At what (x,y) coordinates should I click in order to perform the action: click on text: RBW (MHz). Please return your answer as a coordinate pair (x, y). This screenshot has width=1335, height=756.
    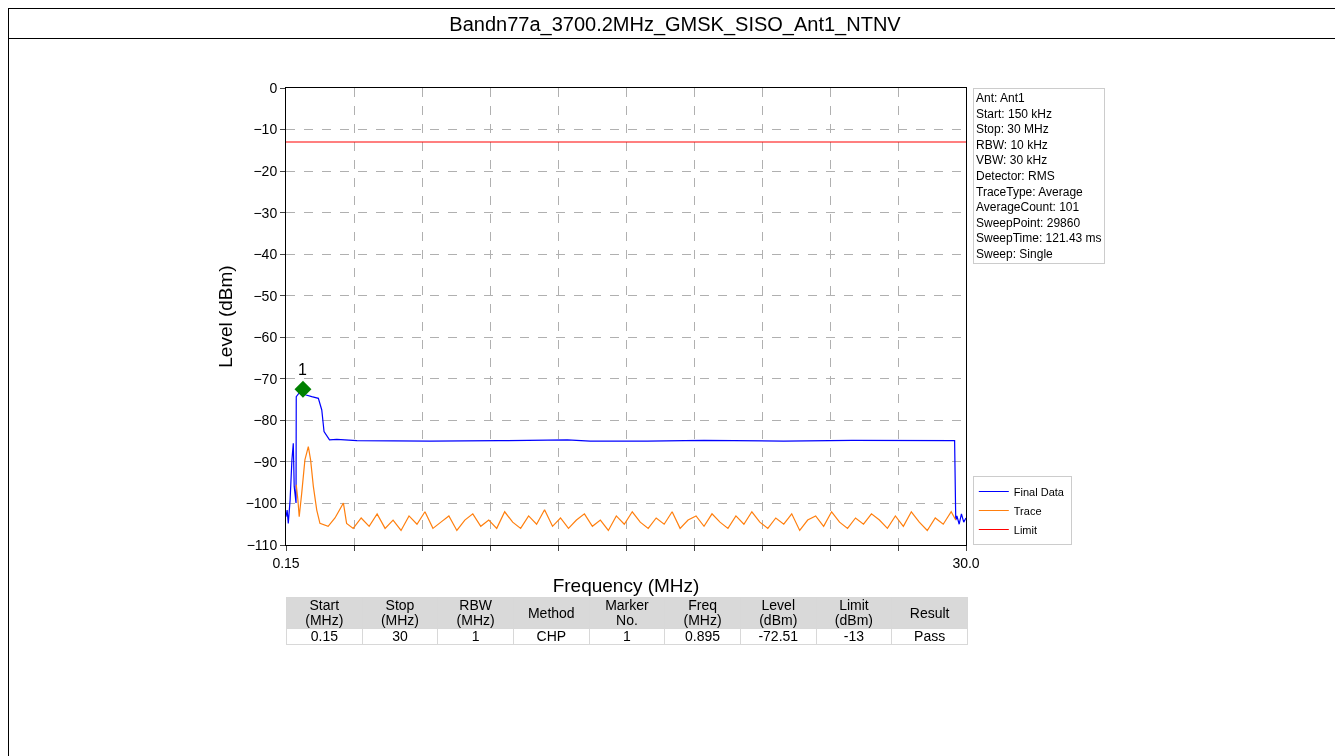
    Looking at the image, I should click on (475, 613).